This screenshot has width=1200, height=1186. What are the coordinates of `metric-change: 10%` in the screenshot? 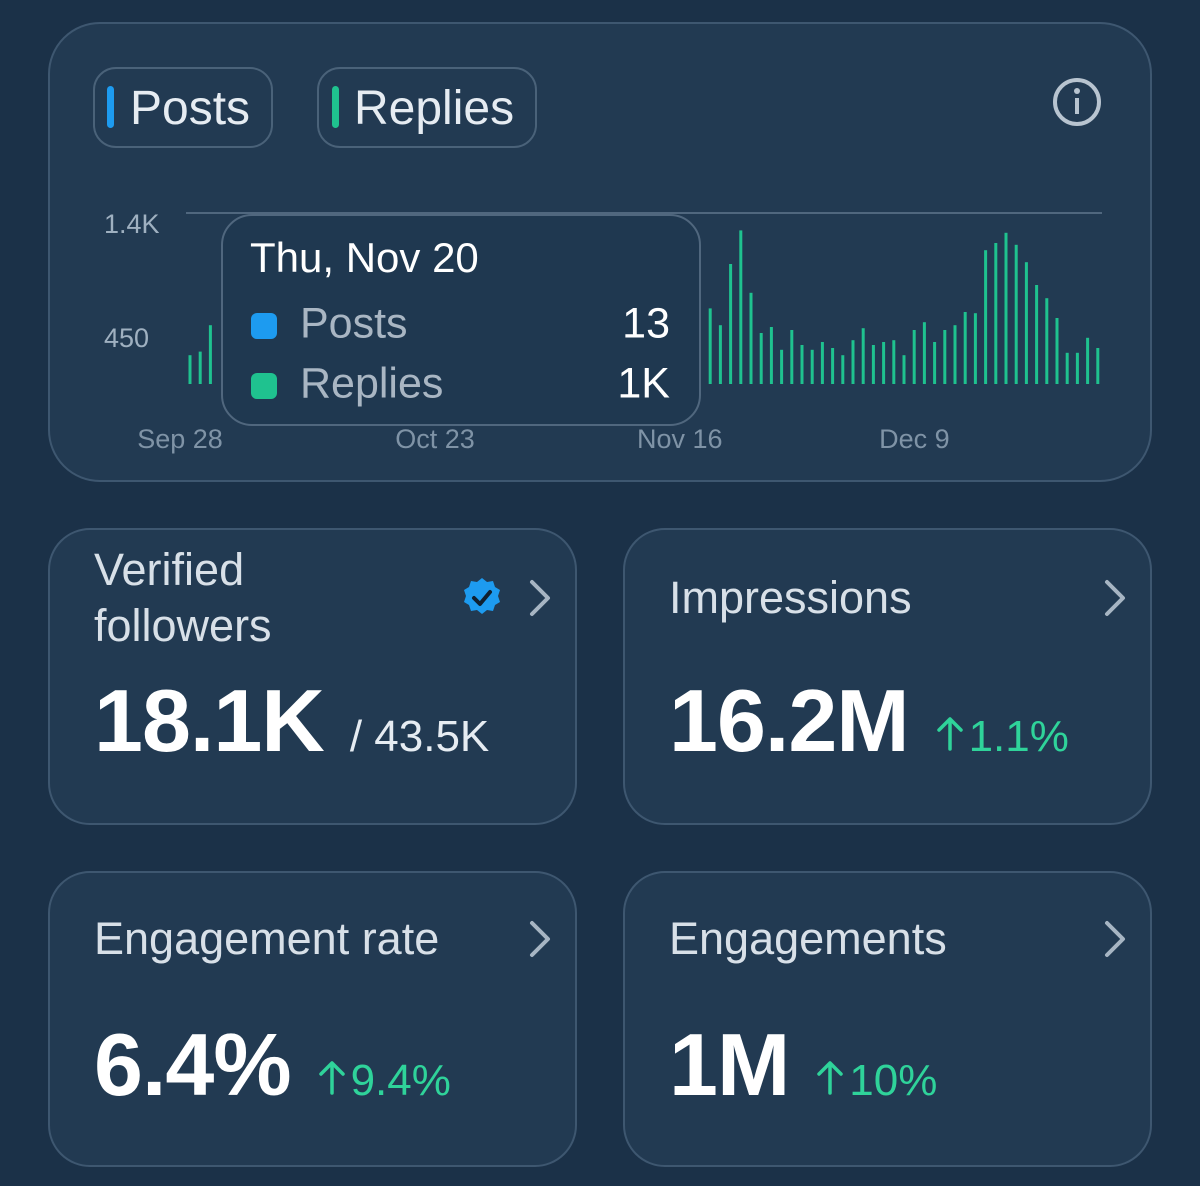 It's located at (876, 1081).